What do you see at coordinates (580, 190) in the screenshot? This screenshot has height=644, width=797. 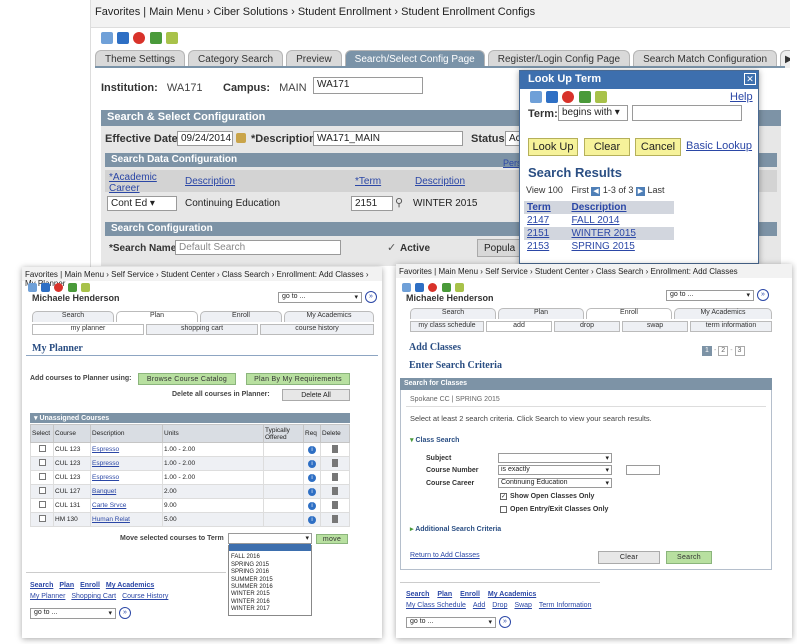 I see `first-link: First` at bounding box center [580, 190].